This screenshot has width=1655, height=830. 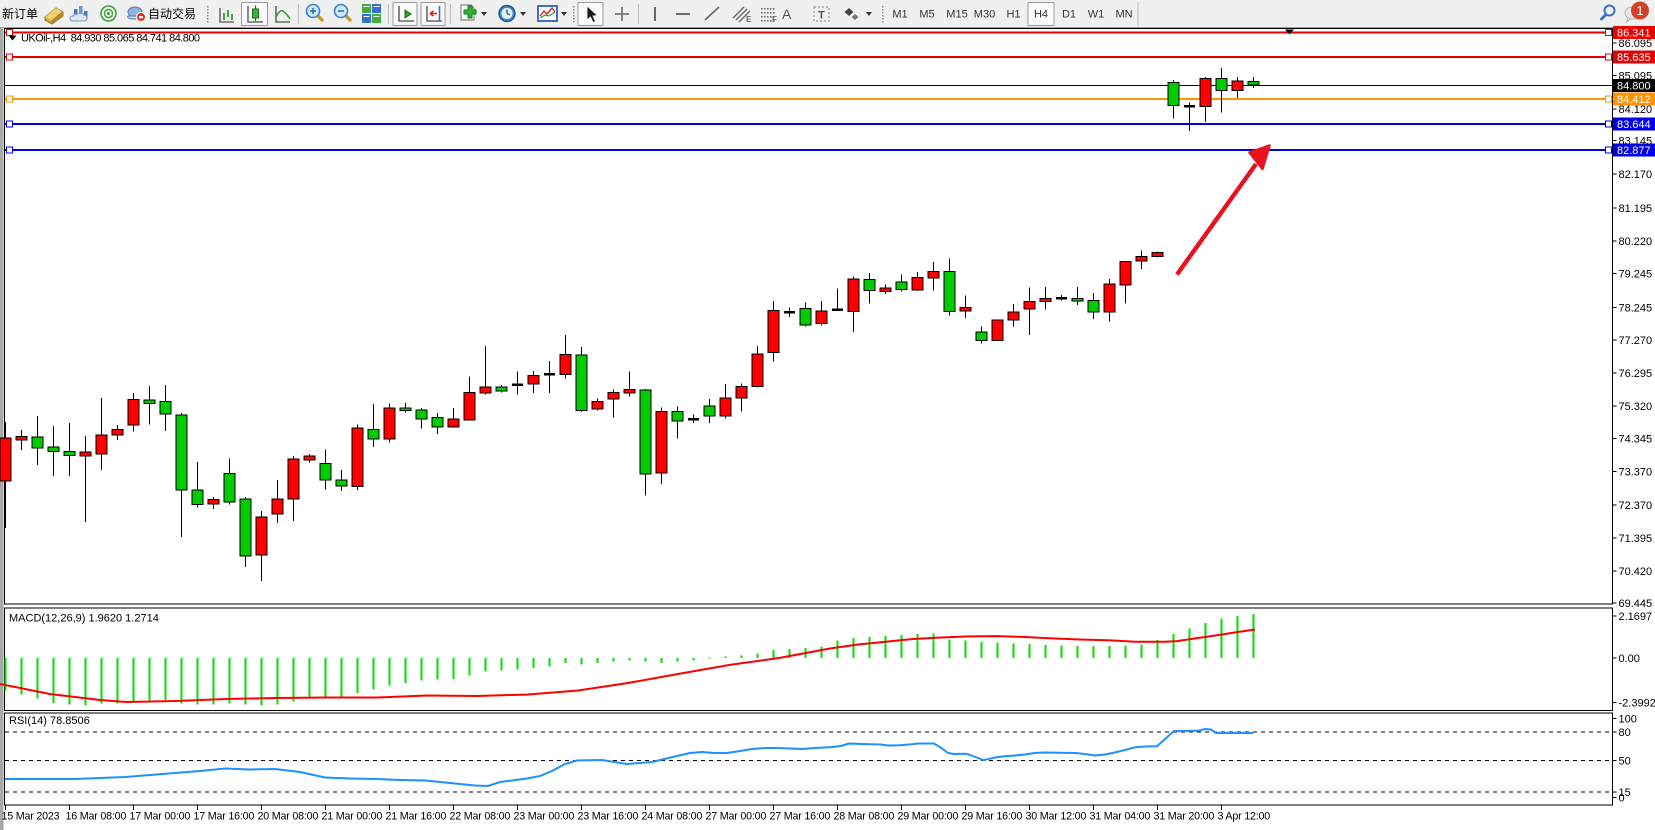 I want to click on svg-text: 29 Mar 00:00, so click(x=928, y=817).